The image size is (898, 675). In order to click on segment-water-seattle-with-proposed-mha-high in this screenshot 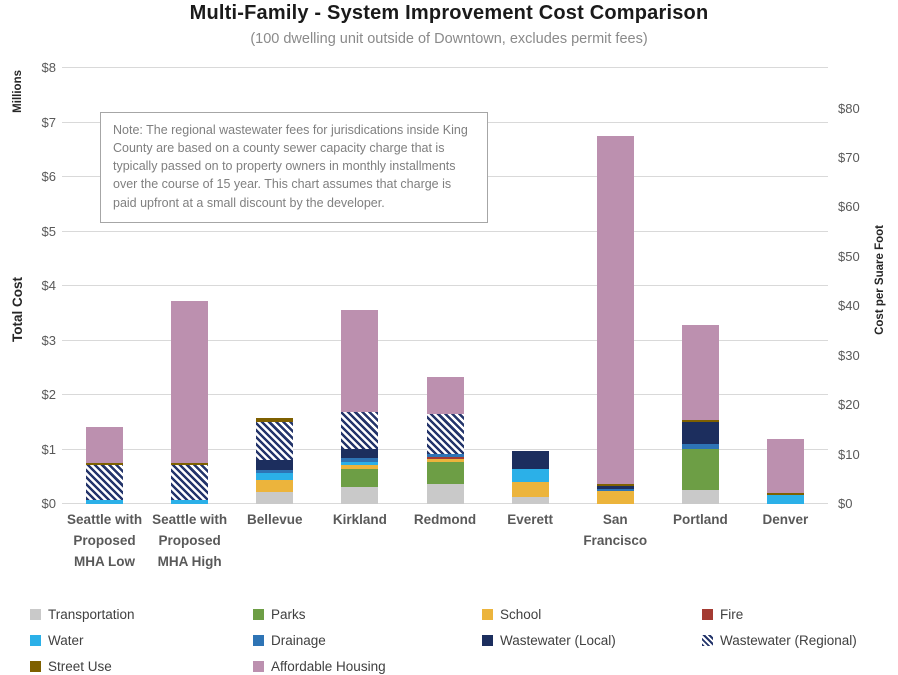, I will do `click(190, 501)`.